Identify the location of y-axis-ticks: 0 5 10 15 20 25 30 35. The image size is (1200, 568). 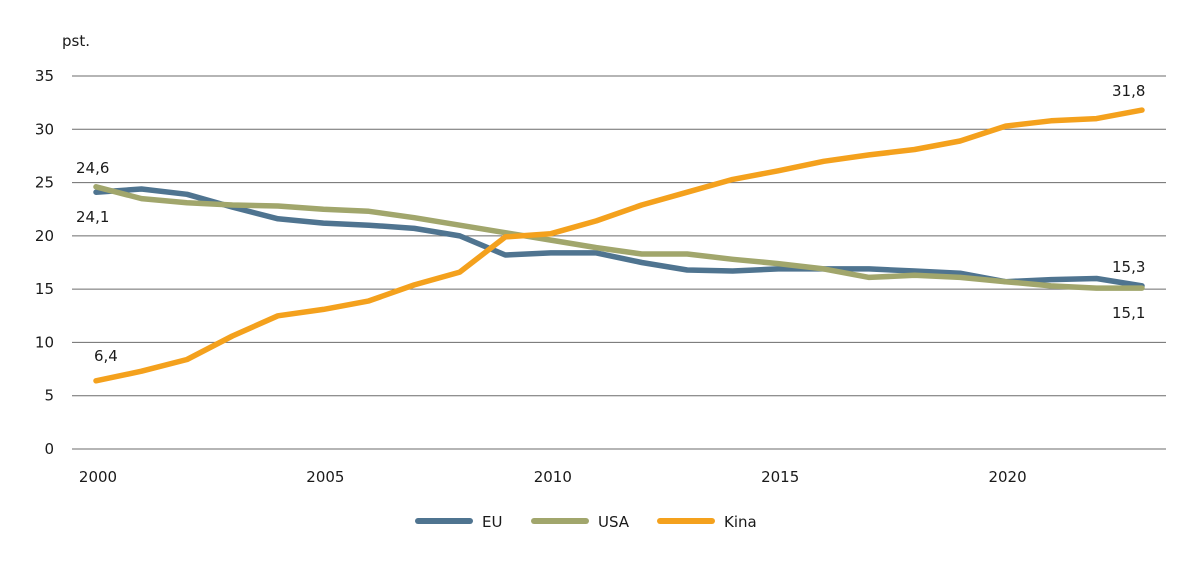
(44, 262).